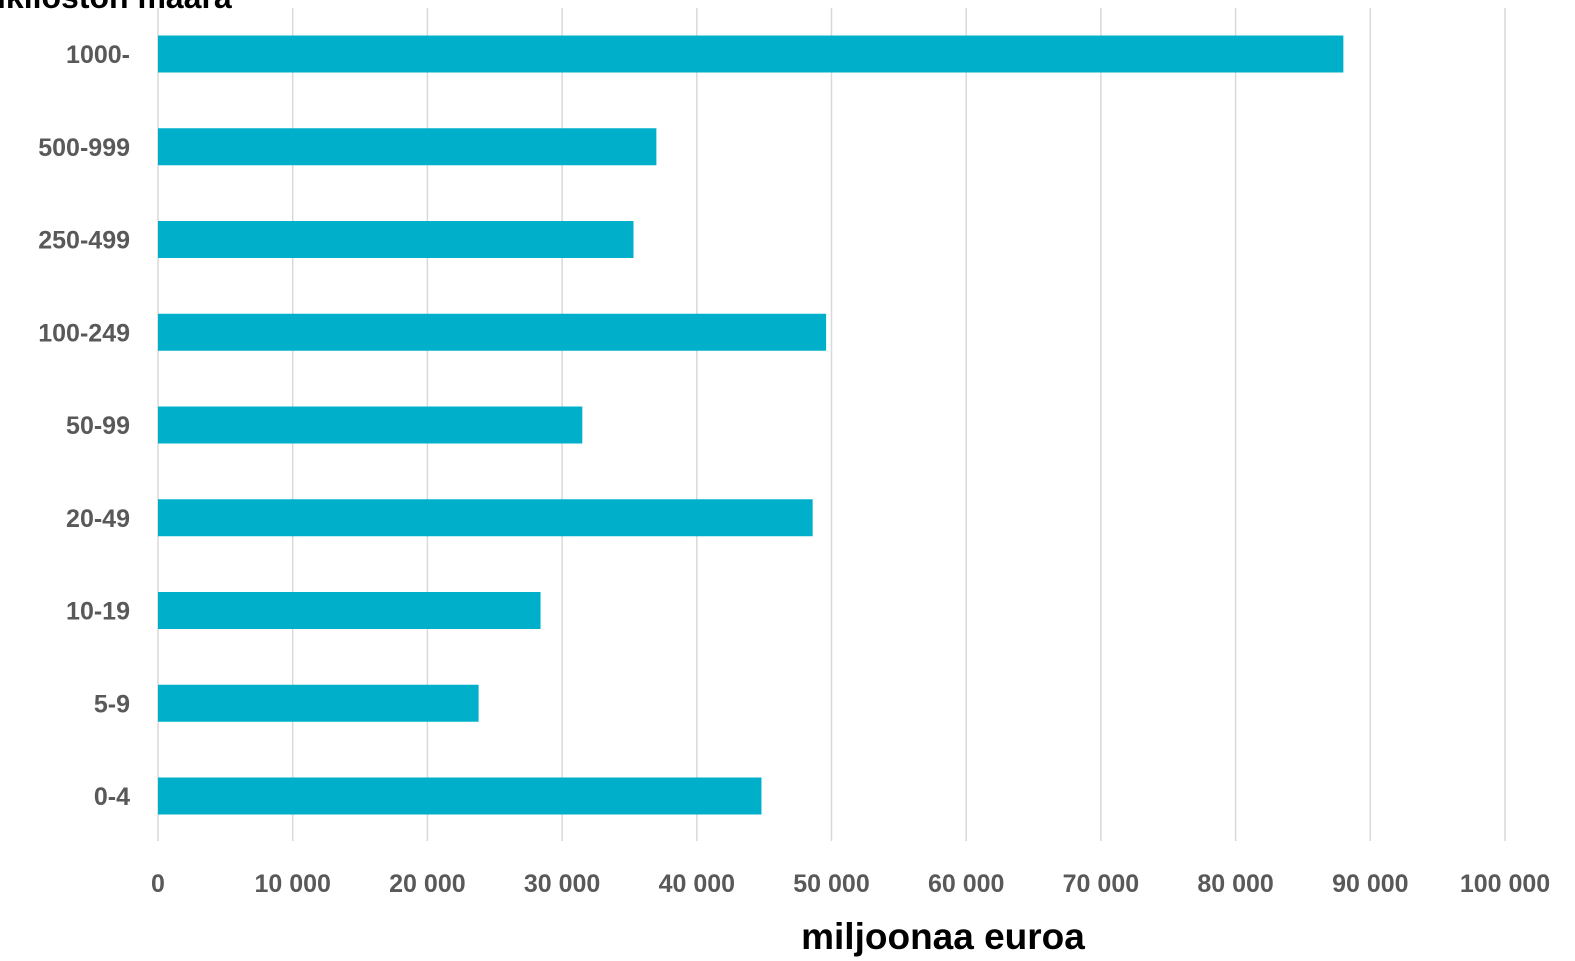  What do you see at coordinates (1370, 884) in the screenshot?
I see `x-tick-label: 90 000` at bounding box center [1370, 884].